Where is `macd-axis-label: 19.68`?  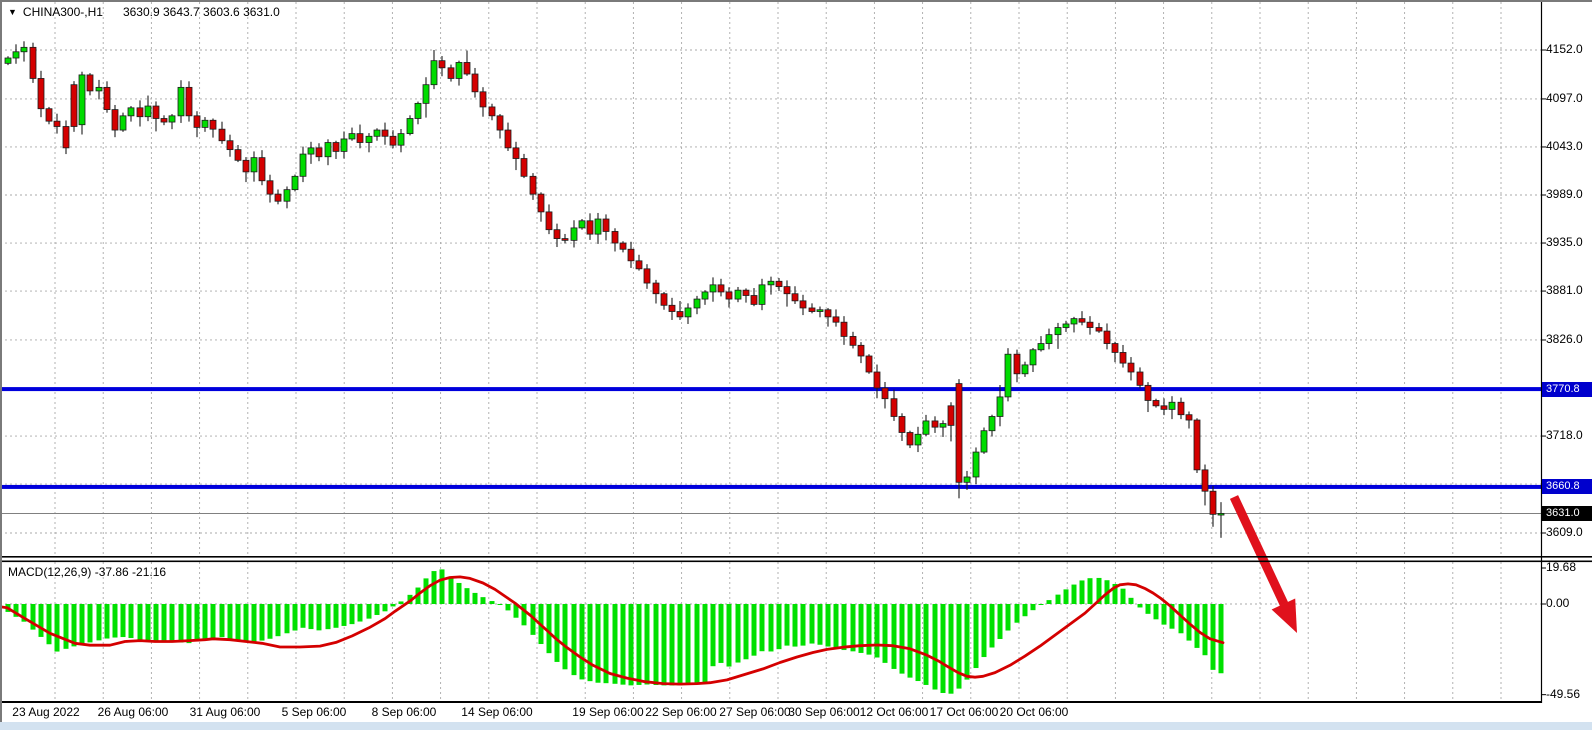 macd-axis-label: 19.68 is located at coordinates (1561, 566).